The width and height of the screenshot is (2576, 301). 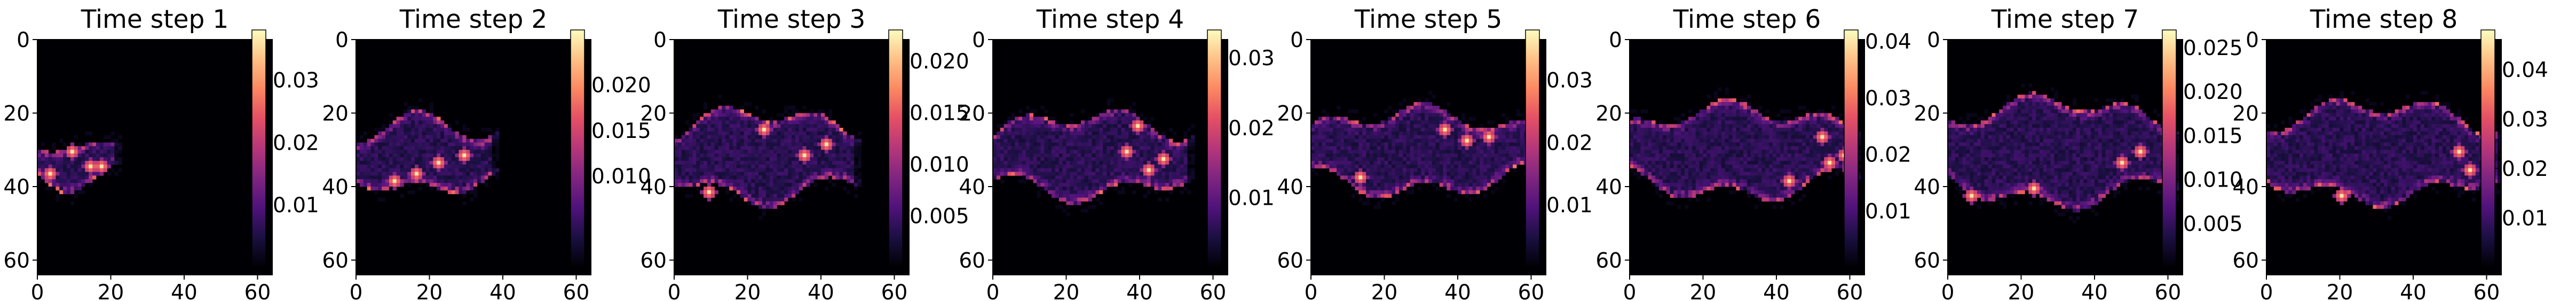 I want to click on colorbar-tick-label: 0.01, so click(x=1569, y=206).